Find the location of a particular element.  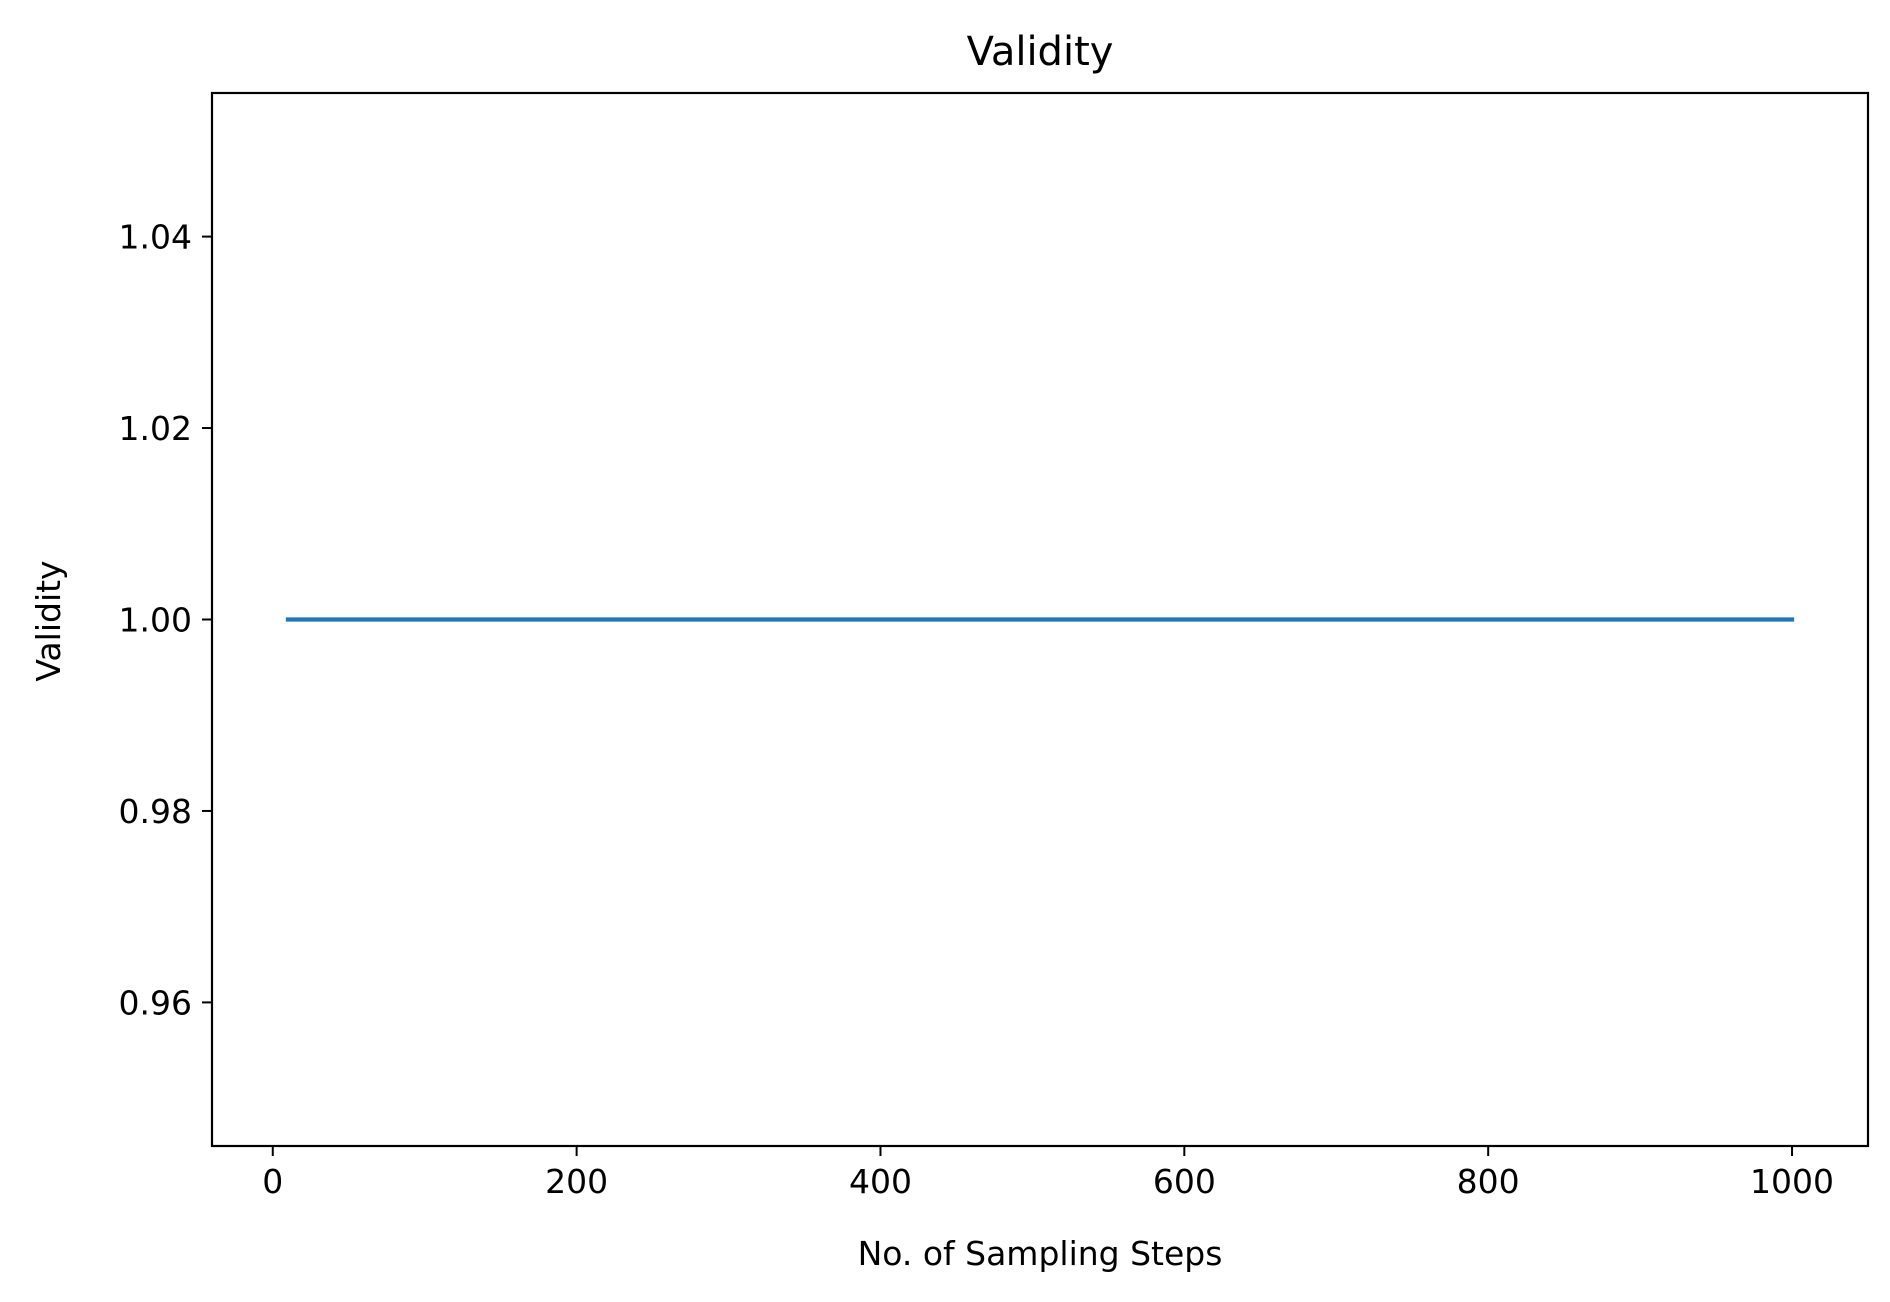

x-tick-label-1: 200 is located at coordinates (576, 1181).